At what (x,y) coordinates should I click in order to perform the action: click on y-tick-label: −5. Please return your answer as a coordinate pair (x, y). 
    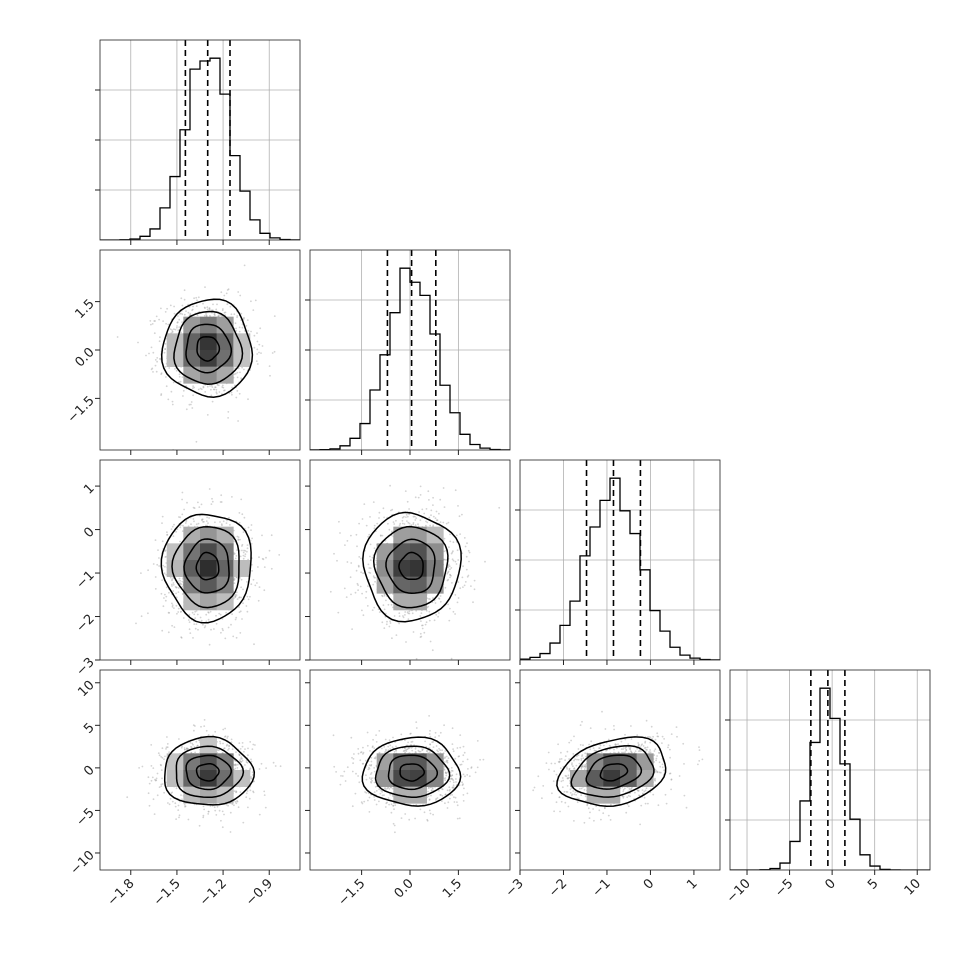
    Looking at the image, I should click on (85, 817).